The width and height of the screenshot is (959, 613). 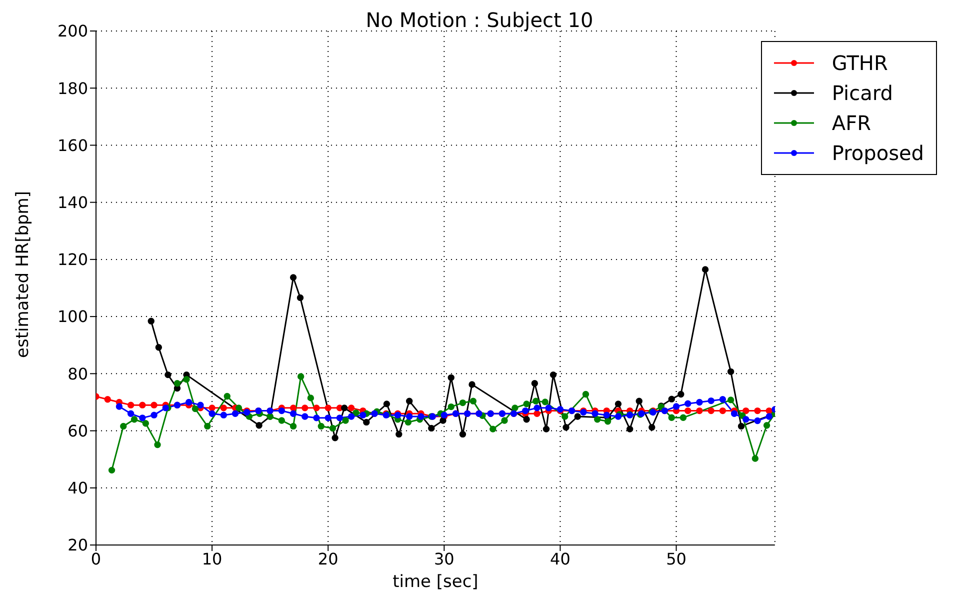 I want to click on x-tick-label: 30, so click(x=444, y=558).